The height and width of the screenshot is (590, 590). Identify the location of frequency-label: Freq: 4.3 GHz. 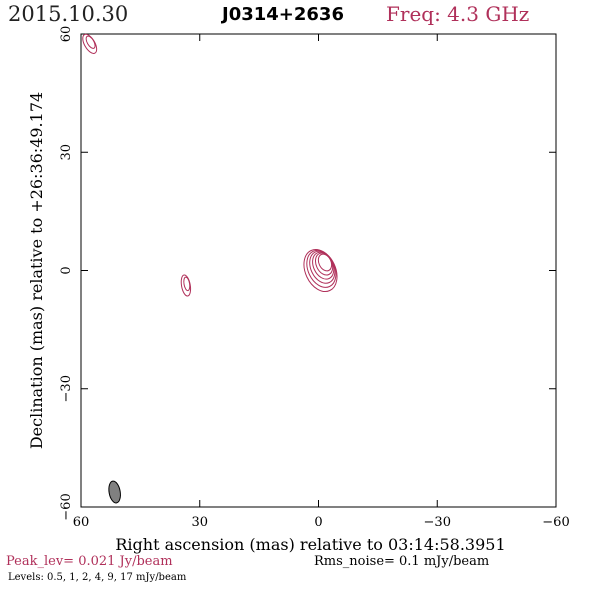
(458, 14).